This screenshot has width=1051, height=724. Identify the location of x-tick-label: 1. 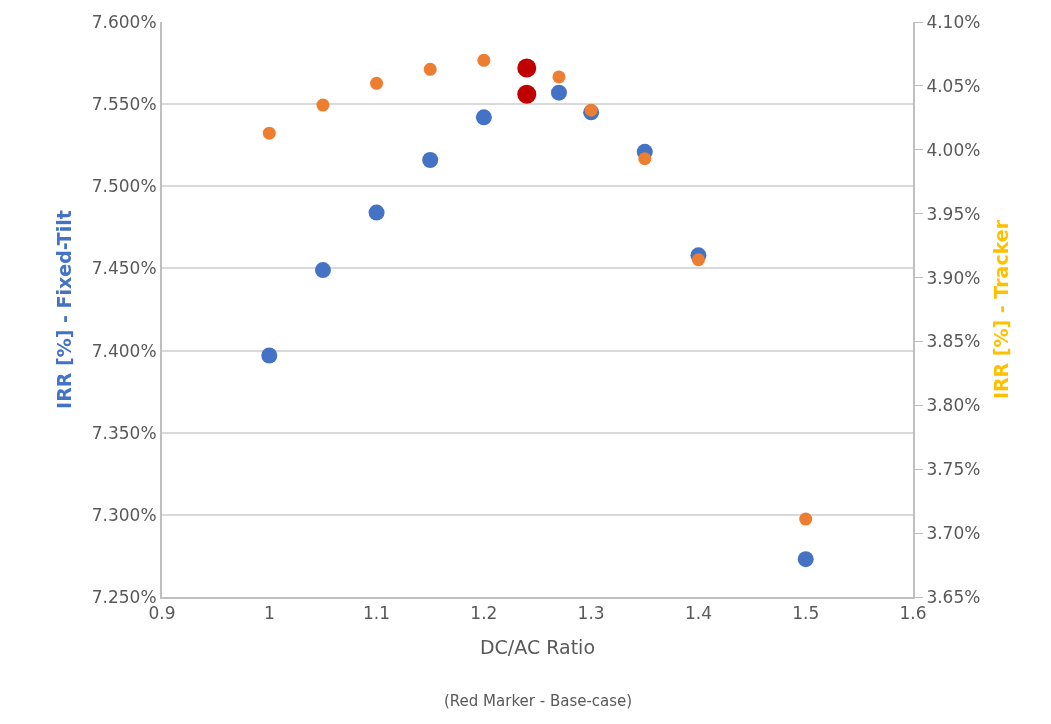
(269, 613).